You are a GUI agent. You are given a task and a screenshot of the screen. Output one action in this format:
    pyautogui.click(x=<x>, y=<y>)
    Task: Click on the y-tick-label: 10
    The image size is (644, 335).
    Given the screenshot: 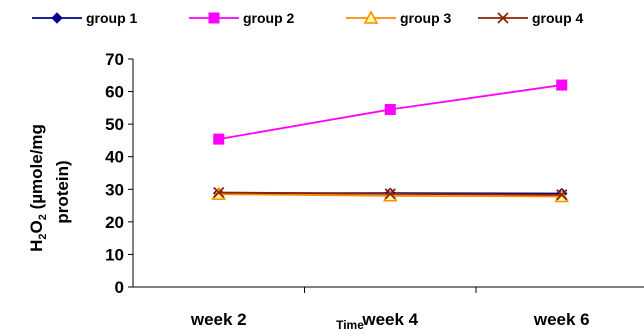 What is the action you would take?
    pyautogui.click(x=114, y=254)
    